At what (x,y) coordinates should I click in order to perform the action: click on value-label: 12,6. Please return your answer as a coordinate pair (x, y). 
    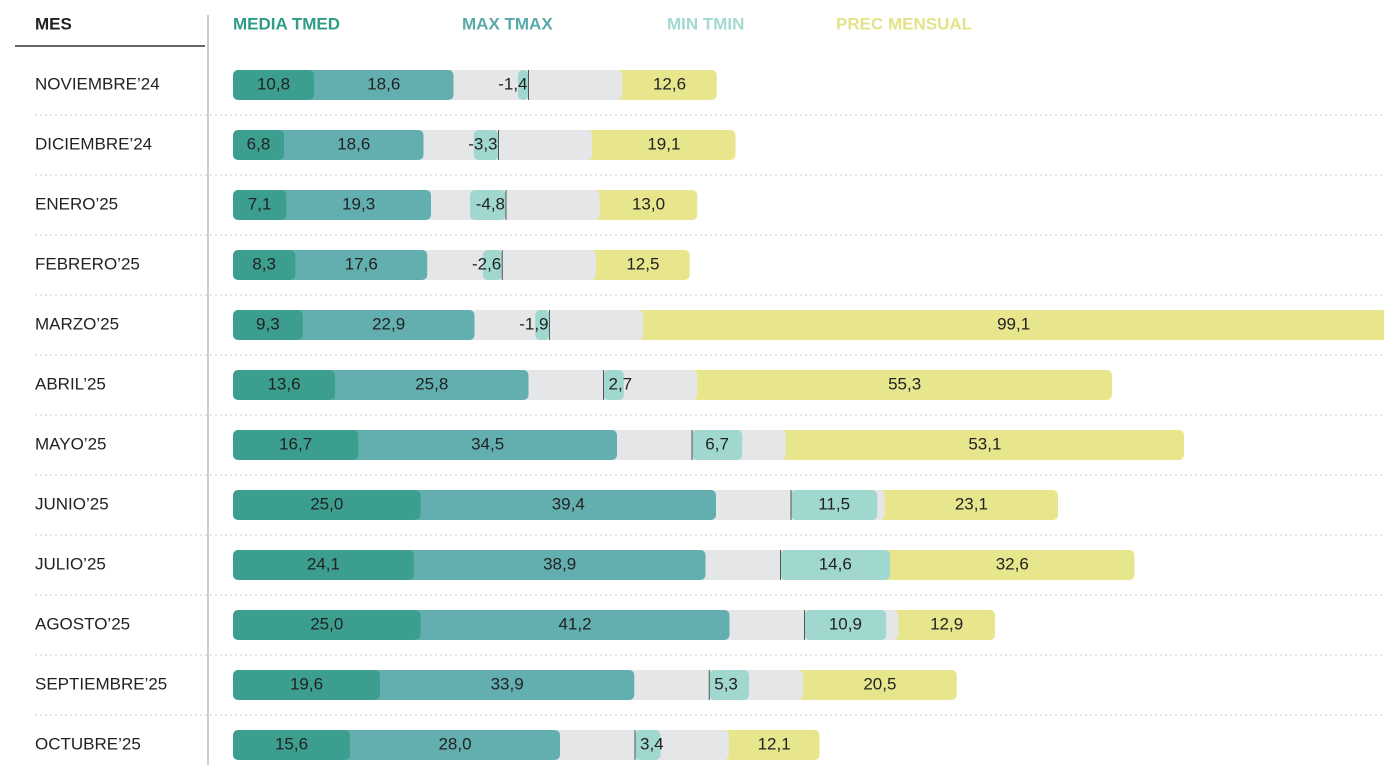
    Looking at the image, I should click on (669, 83).